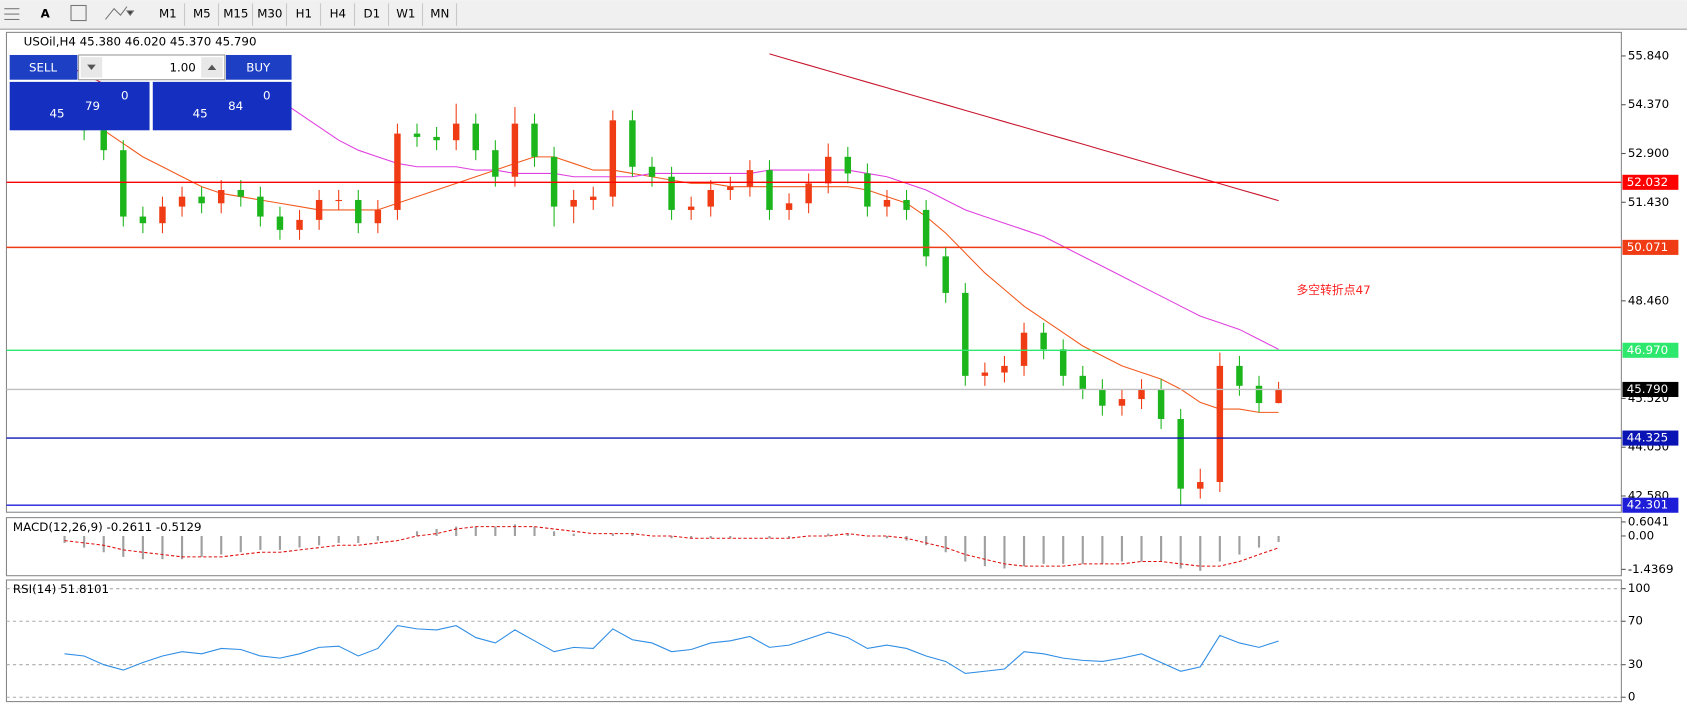 This screenshot has height=706, width=1687. I want to click on level-label: 46.970, so click(1647, 350).